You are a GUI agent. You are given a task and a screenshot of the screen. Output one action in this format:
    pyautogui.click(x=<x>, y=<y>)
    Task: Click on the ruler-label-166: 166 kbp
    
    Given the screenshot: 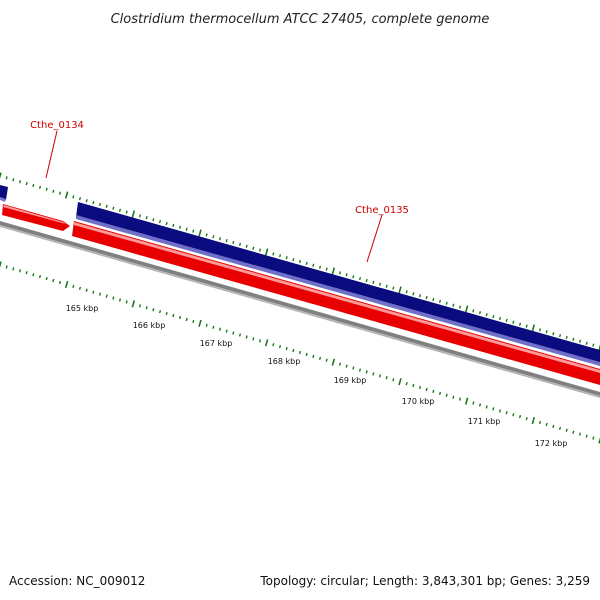 What is the action you would take?
    pyautogui.click(x=149, y=325)
    